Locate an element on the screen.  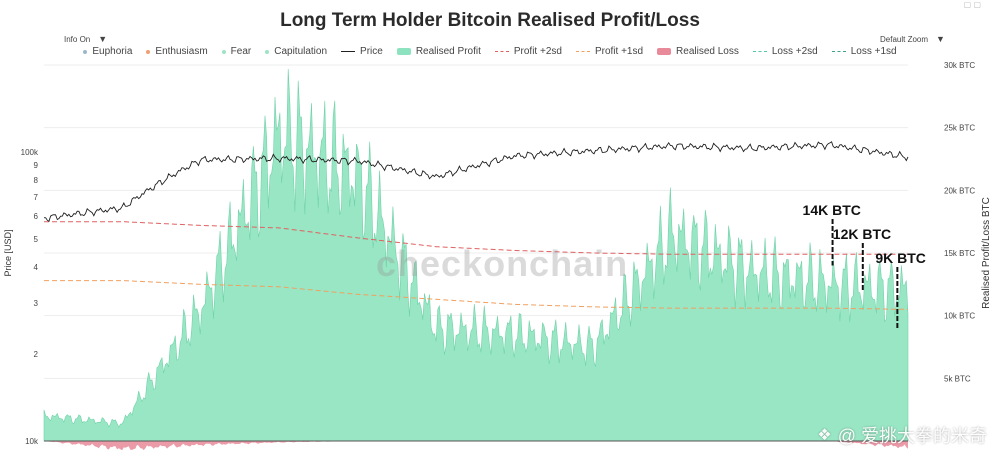
legend-label: Profit +2sd is located at coordinates (537, 51).